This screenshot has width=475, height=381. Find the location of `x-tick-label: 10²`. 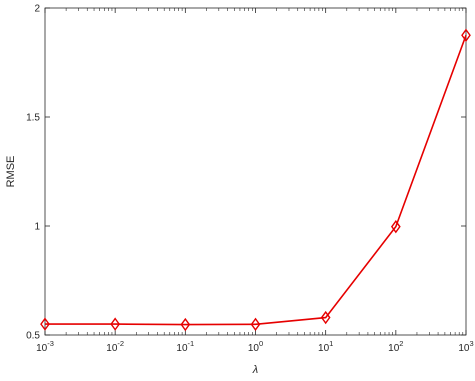

x-tick-label: 10² is located at coordinates (395, 346).